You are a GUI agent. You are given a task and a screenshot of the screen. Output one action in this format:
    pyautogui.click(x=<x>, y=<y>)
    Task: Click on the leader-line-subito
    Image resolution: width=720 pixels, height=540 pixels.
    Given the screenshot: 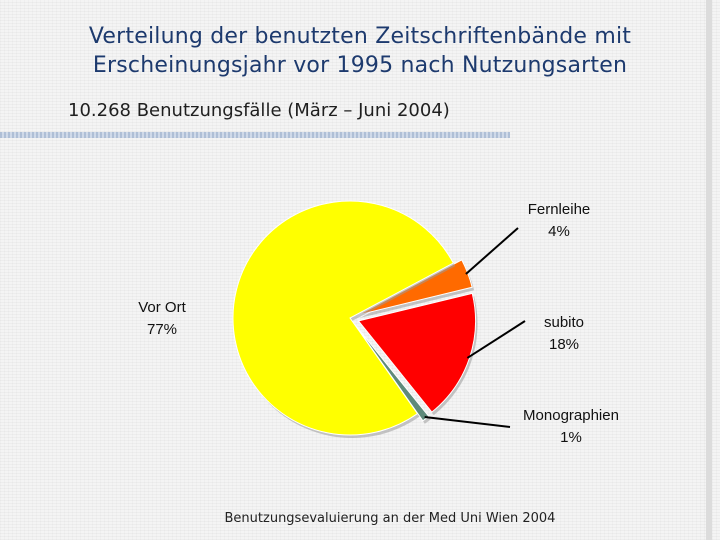 What is the action you would take?
    pyautogui.click(x=496, y=339)
    